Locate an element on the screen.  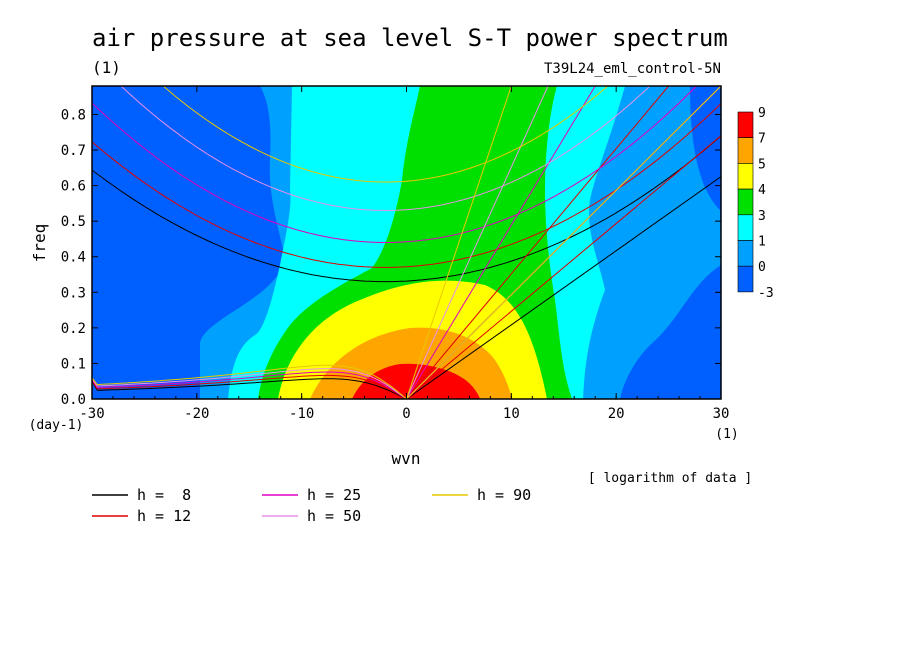
y-tick-label: 0.0 is located at coordinates (73, 400).